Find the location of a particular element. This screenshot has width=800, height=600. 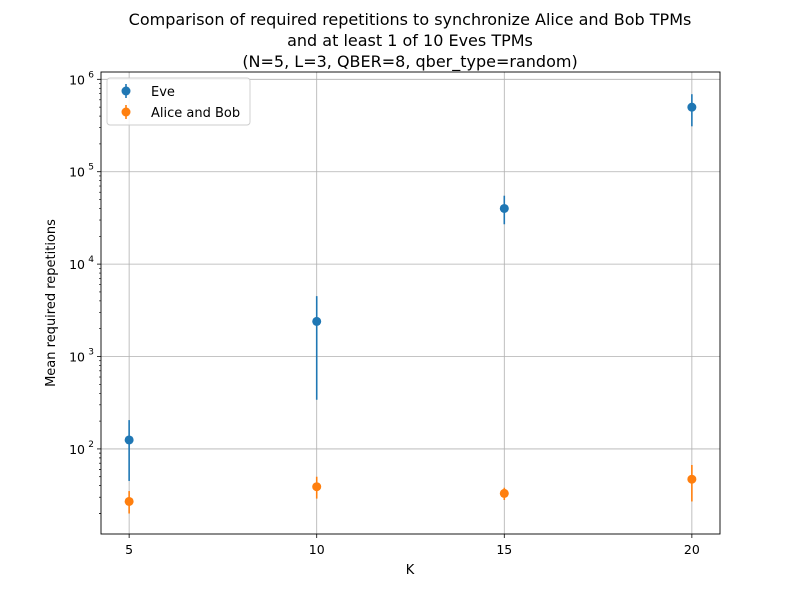

x-tick-label: 20 is located at coordinates (692, 549).